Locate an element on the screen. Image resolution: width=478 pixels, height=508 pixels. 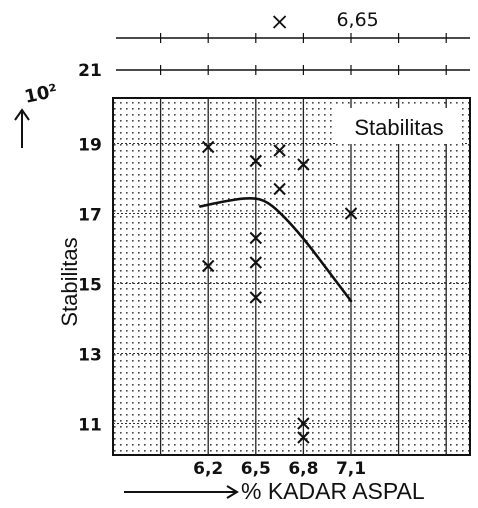
y-tick-label: 11 is located at coordinates (90, 426).